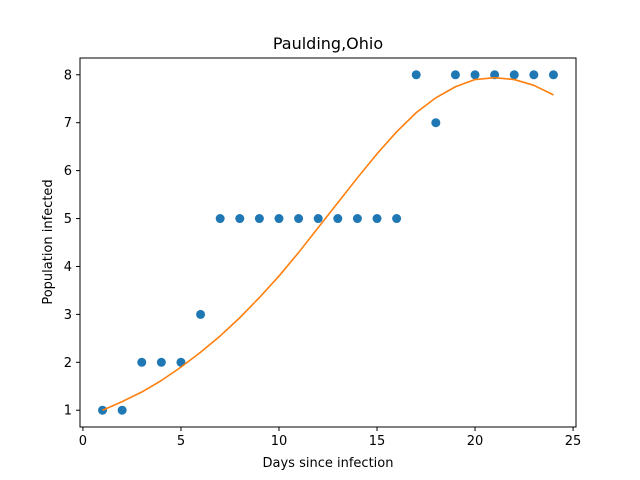  I want to click on x-tick-label: 0, so click(83, 441).